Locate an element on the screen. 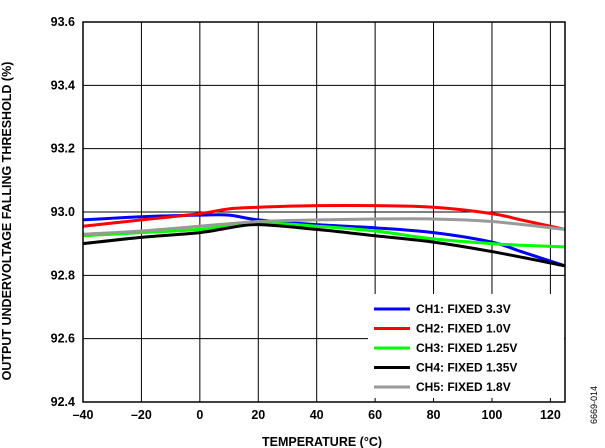  x-tick-label: –20 is located at coordinates (141, 415).